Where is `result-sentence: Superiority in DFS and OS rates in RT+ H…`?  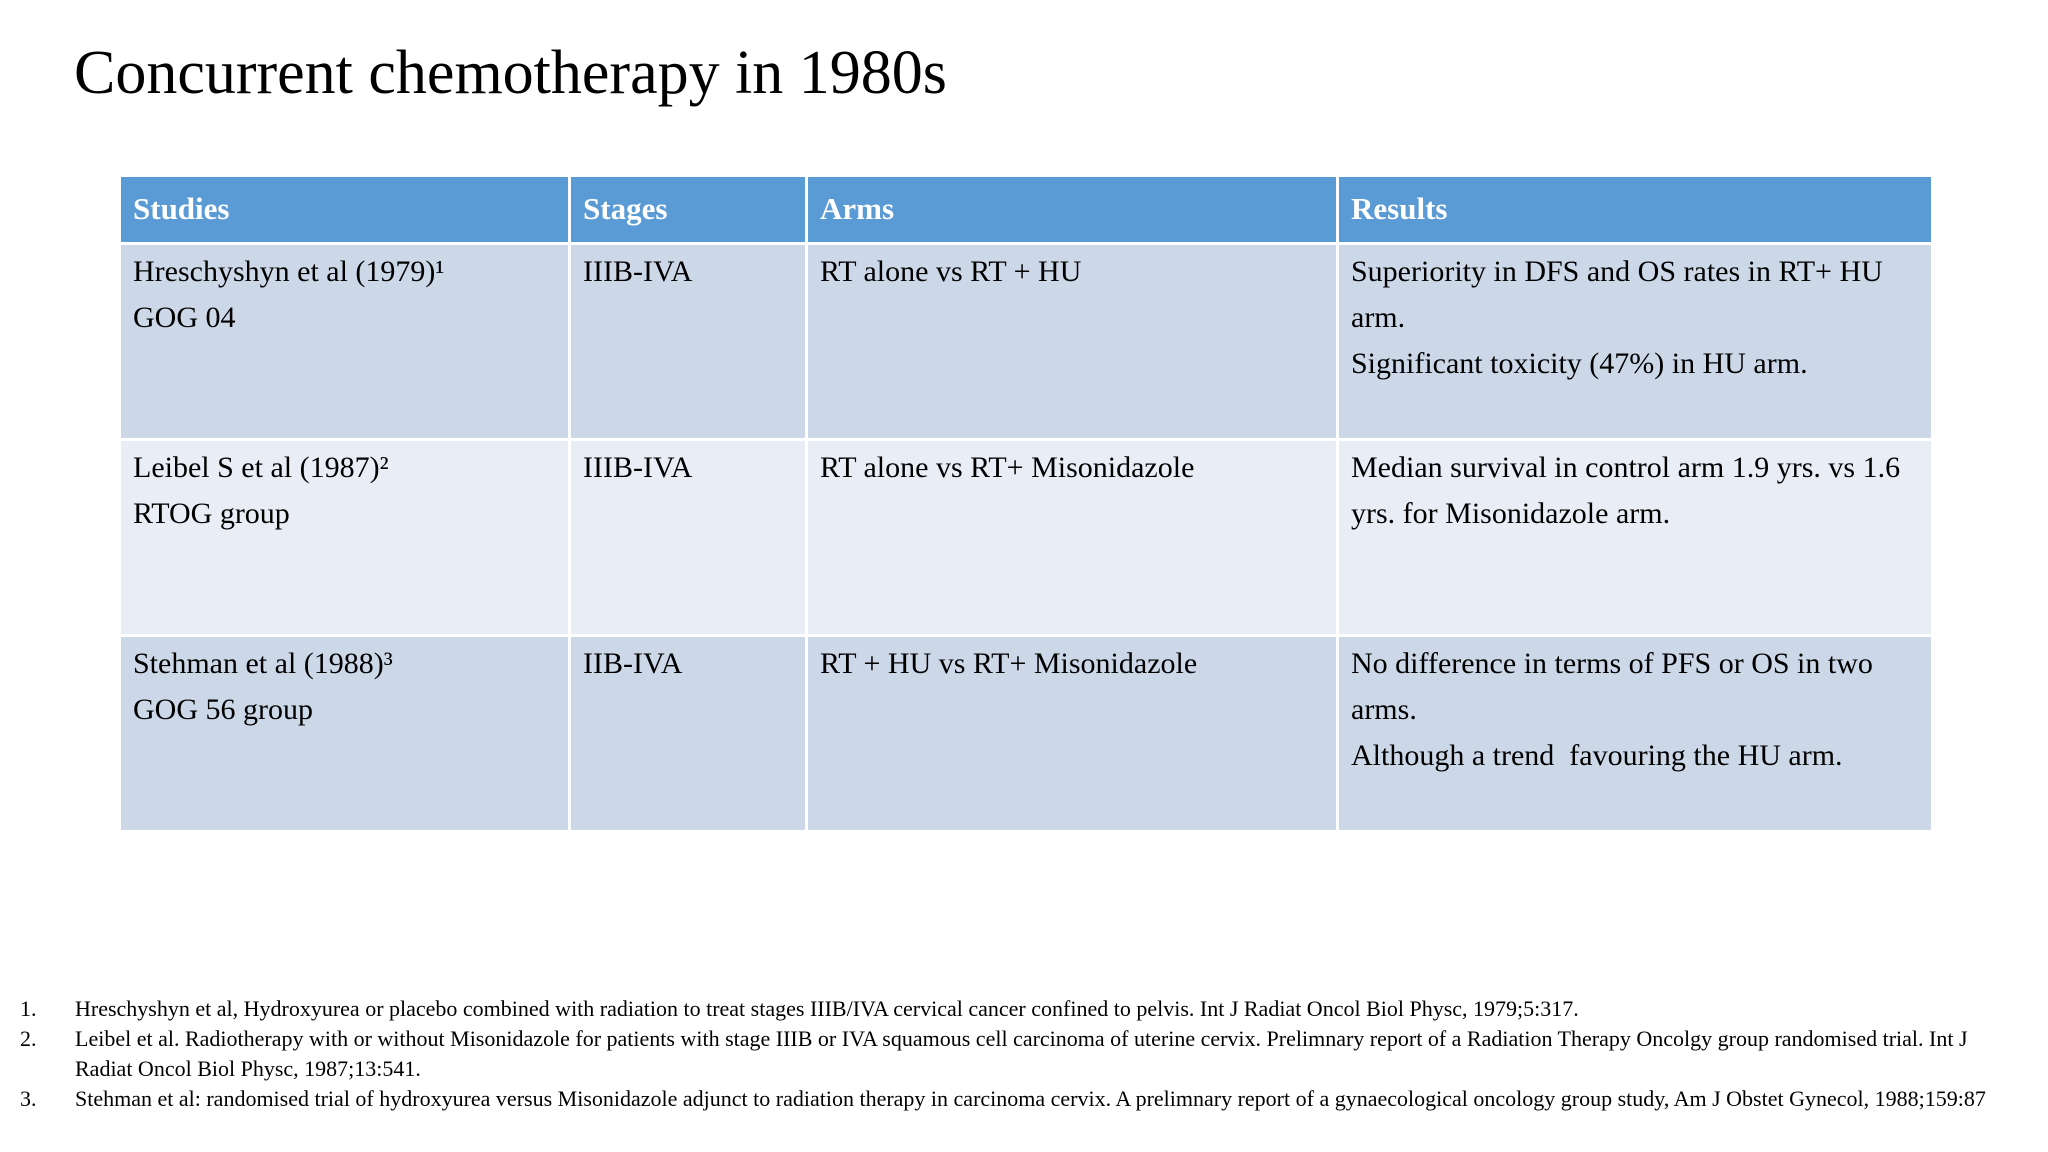 result-sentence: Superiority in DFS and OS rates in RT+ H… is located at coordinates (1621, 294).